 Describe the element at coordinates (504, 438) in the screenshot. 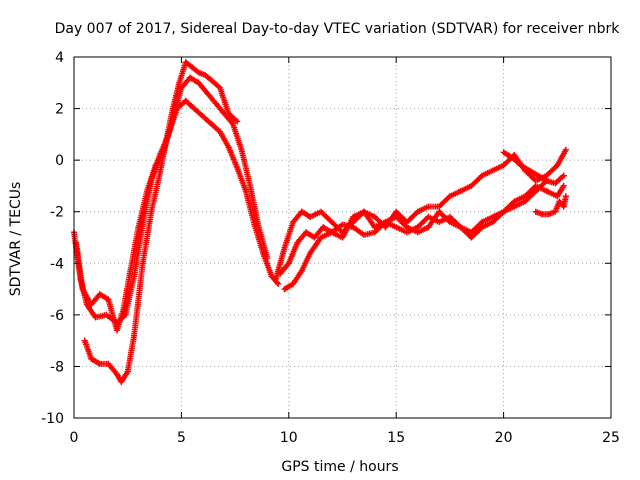

I see `x-tick-label: 20` at that location.